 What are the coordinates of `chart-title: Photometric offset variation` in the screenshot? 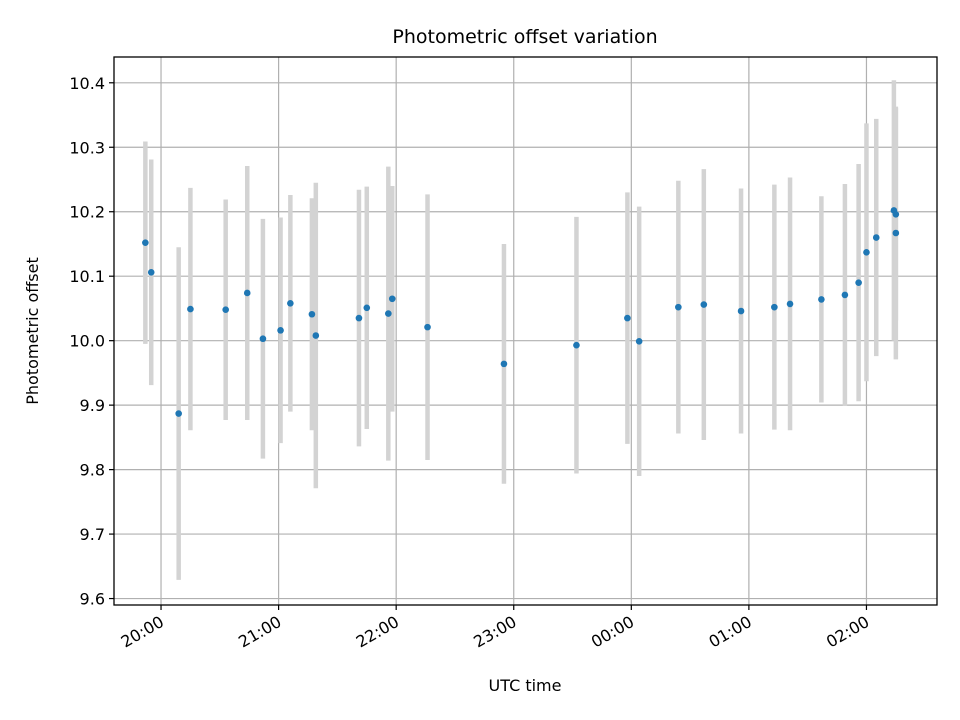 It's located at (524, 37).